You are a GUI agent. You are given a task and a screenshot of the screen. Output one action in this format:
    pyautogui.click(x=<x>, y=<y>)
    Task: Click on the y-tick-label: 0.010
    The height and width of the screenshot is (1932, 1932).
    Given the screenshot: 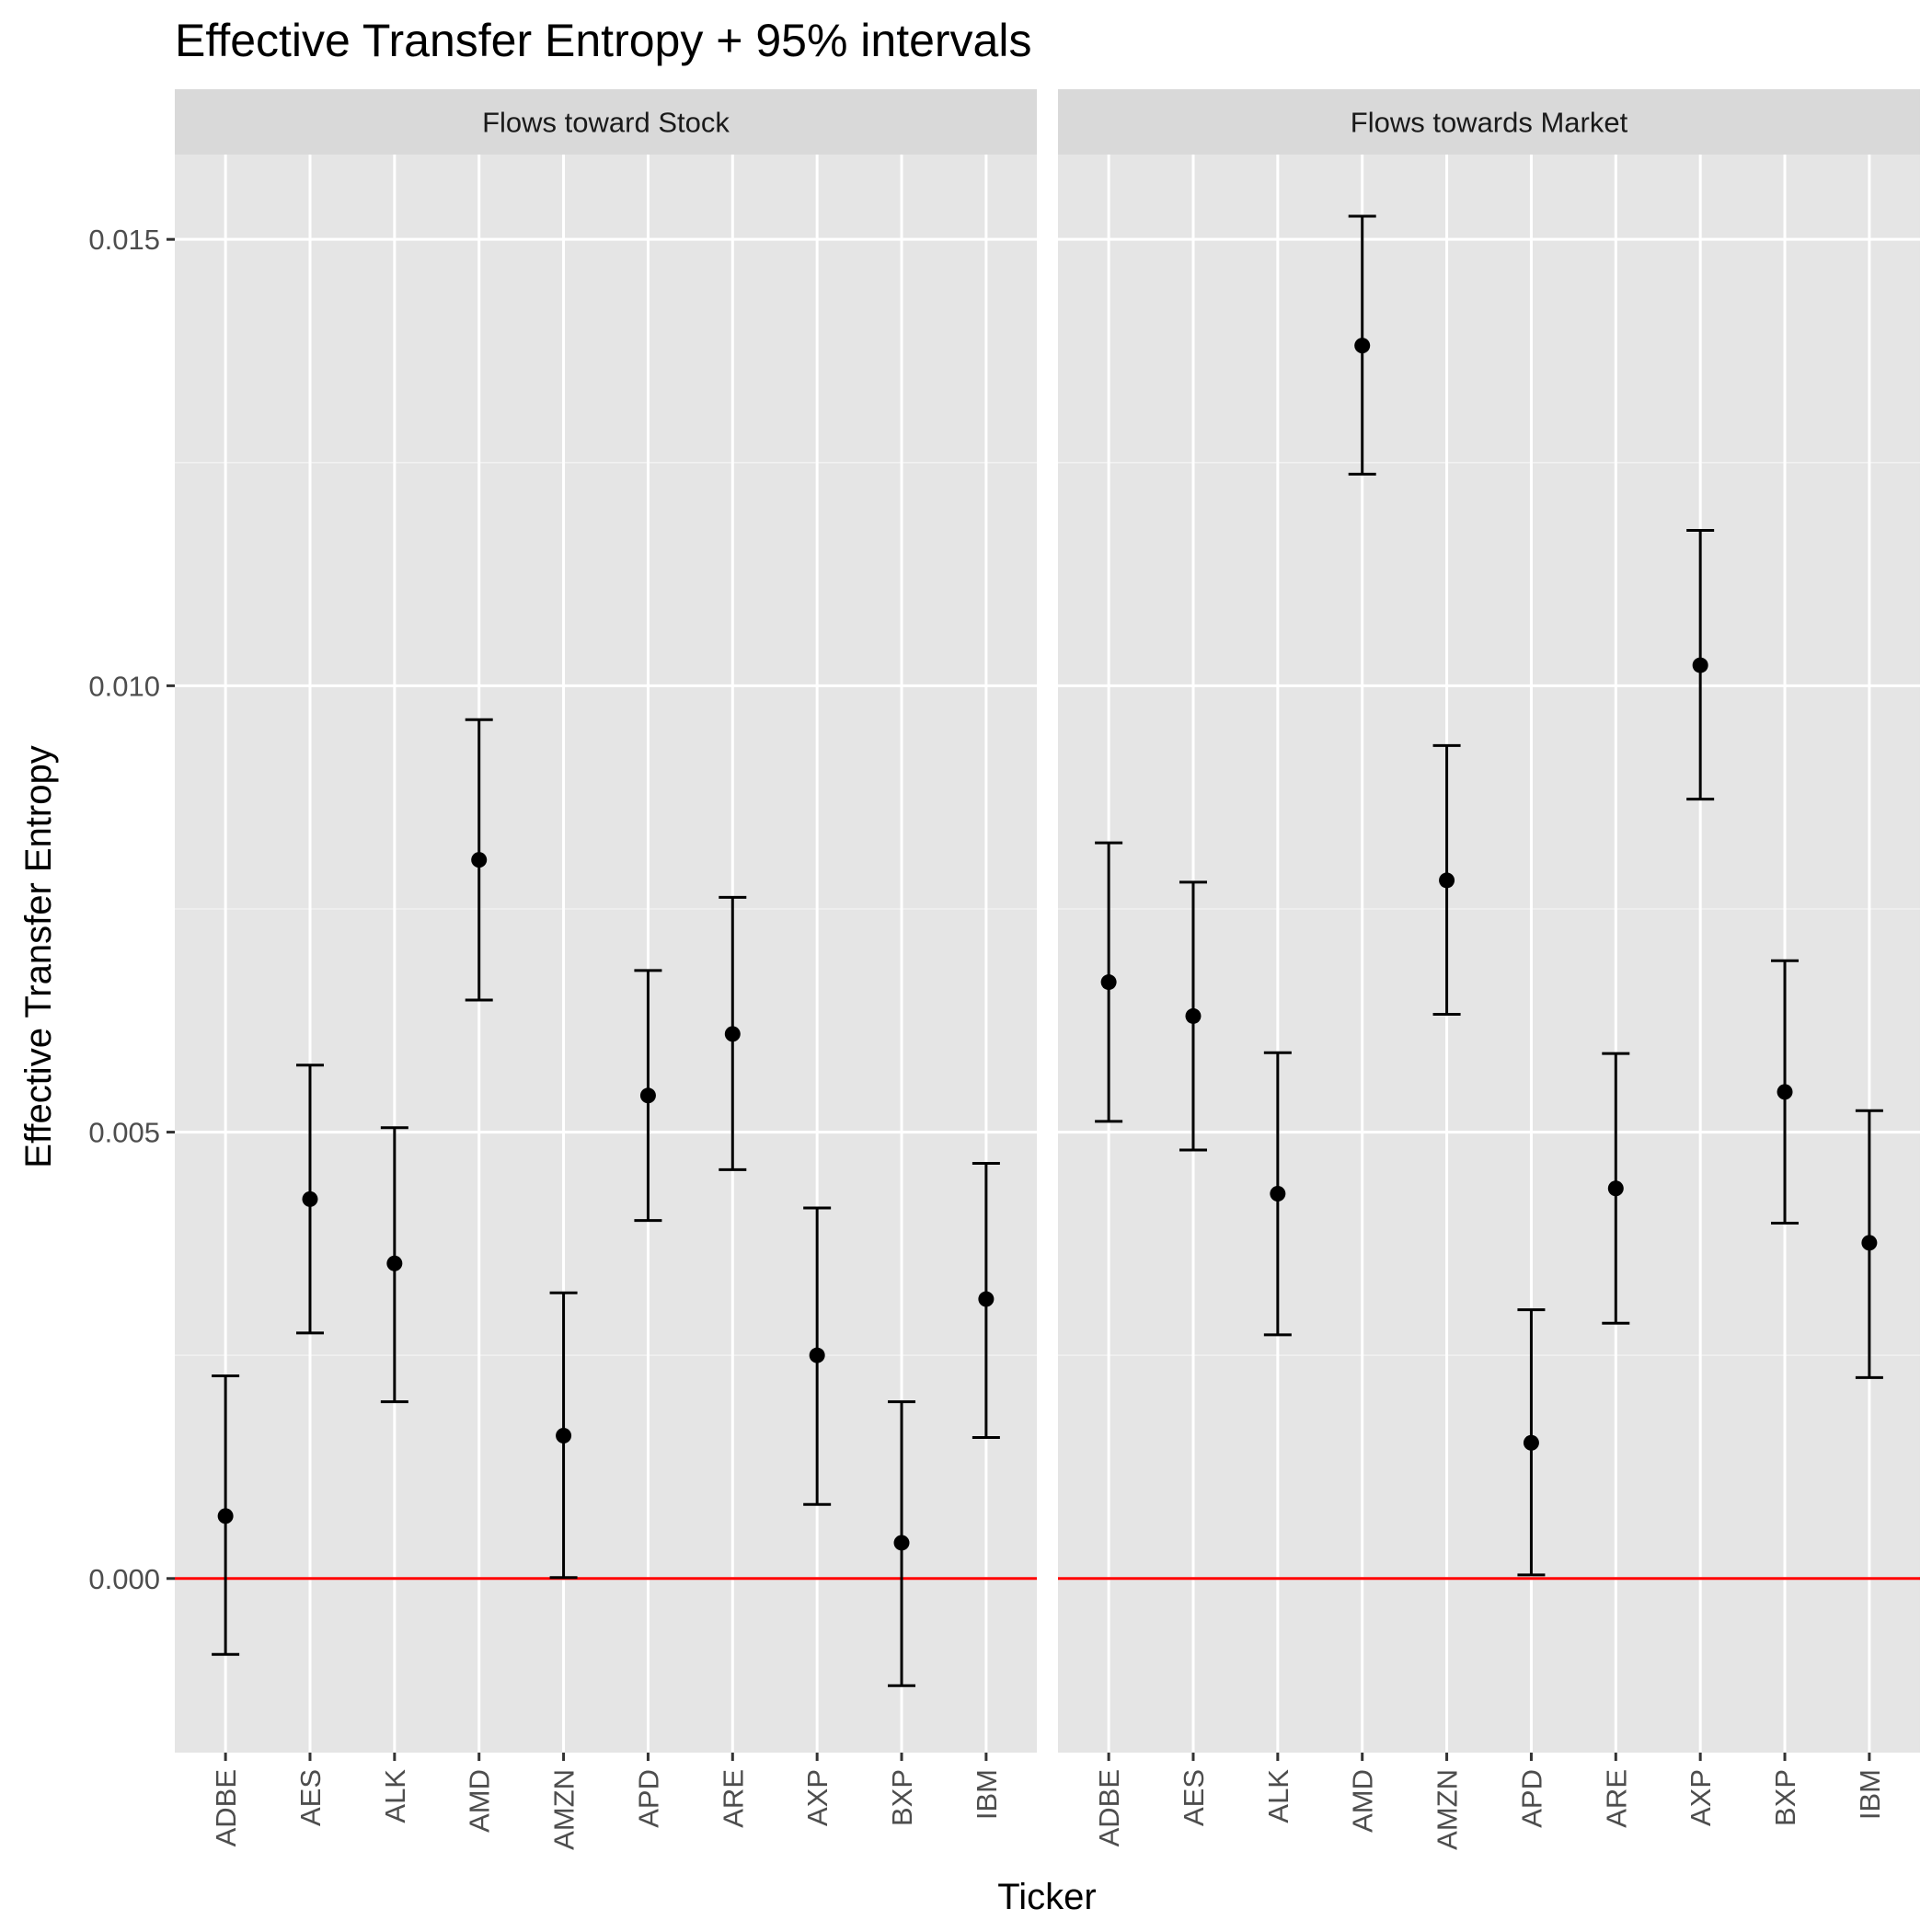 What is the action you would take?
    pyautogui.click(x=124, y=686)
    